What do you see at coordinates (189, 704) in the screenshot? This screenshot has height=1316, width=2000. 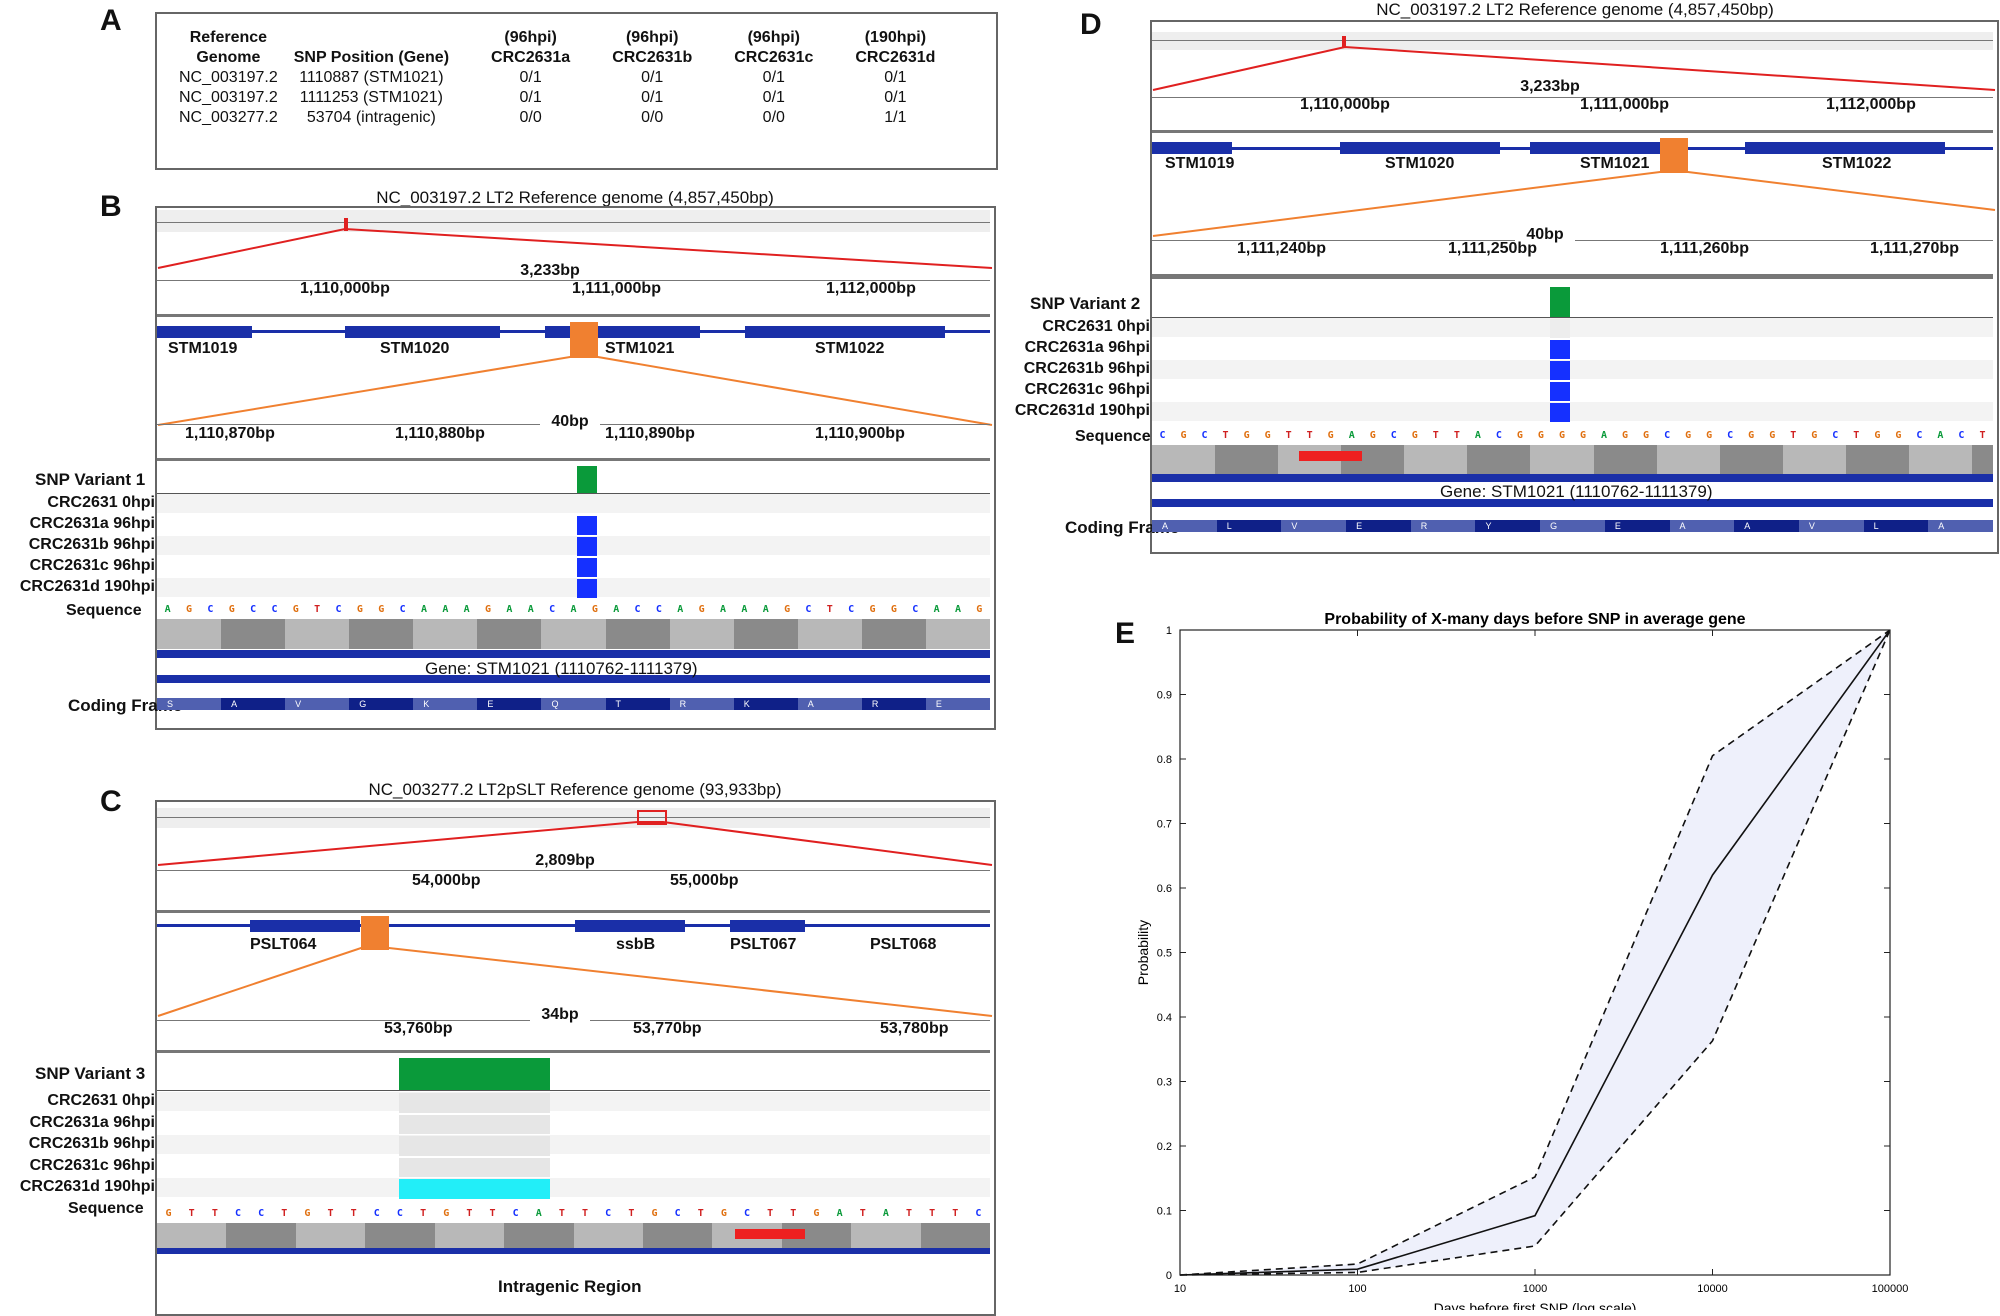 I see `coding-frame-cell: S` at bounding box center [189, 704].